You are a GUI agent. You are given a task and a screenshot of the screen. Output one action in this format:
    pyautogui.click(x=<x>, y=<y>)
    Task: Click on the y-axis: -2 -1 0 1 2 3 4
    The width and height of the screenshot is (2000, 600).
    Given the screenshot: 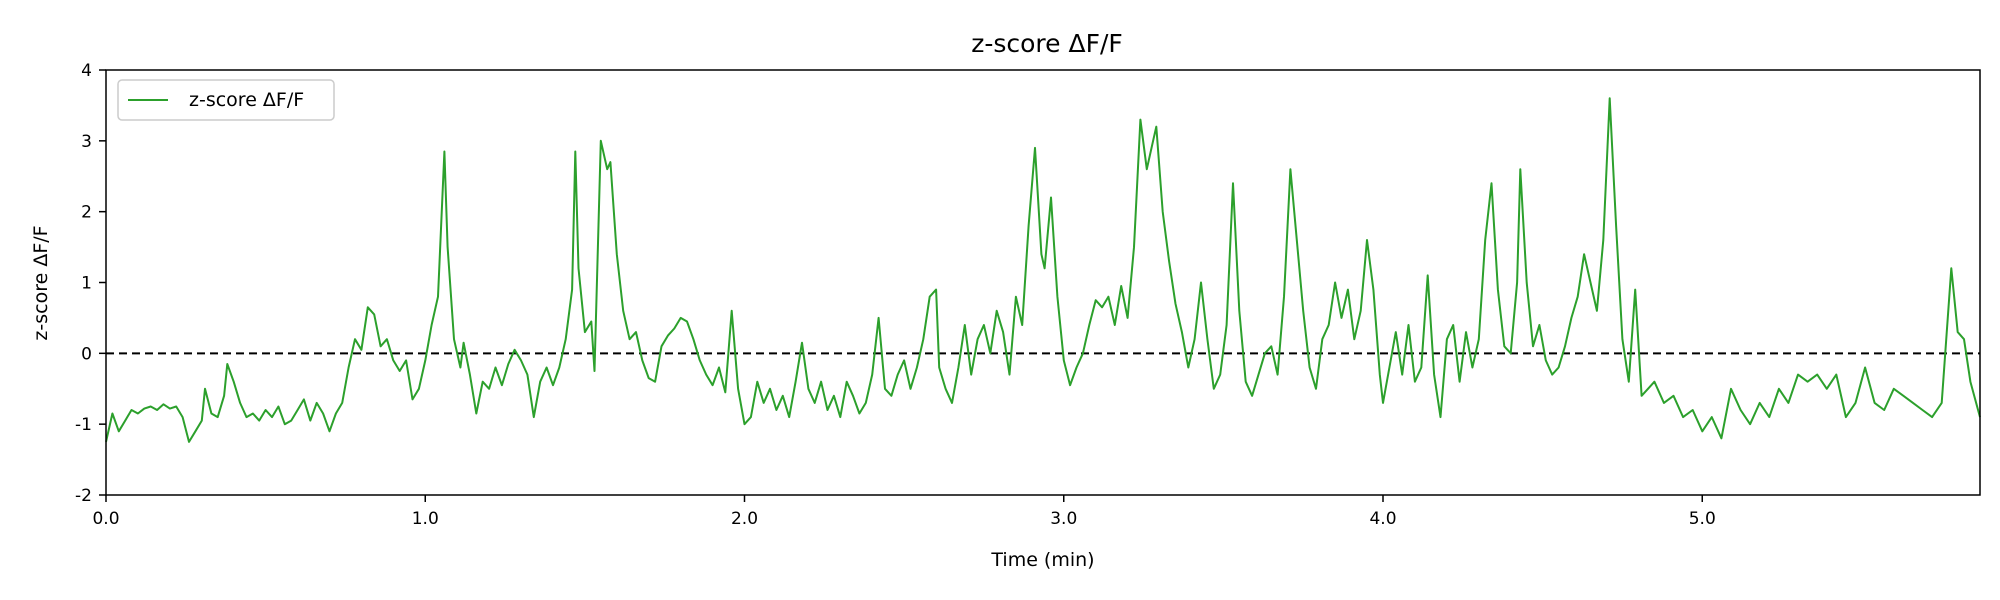 What is the action you would take?
    pyautogui.click(x=90, y=283)
    